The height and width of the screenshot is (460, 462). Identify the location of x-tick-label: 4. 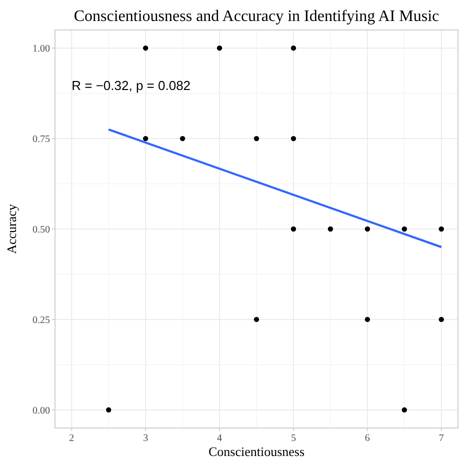
(219, 438).